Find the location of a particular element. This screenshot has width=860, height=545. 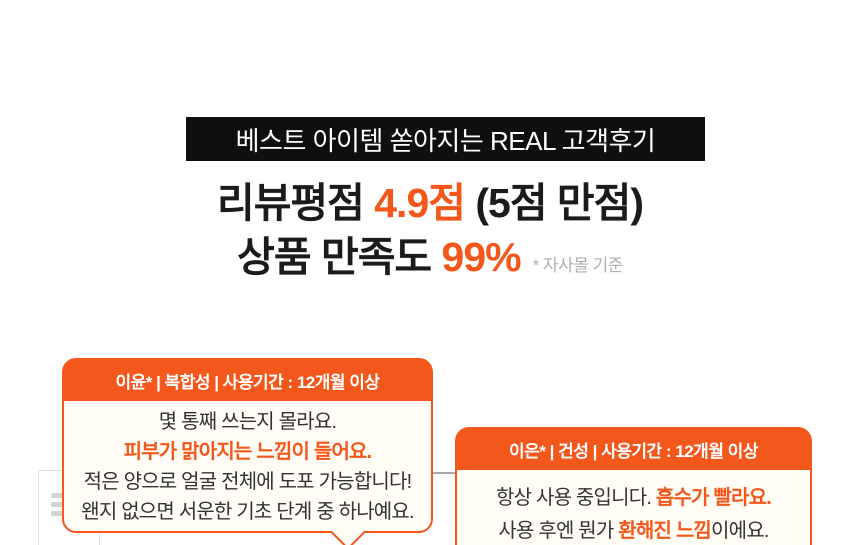

review-text-segment: 왠지 없으면 서운한 기초 단계 중 하나예요. is located at coordinates (247, 512).